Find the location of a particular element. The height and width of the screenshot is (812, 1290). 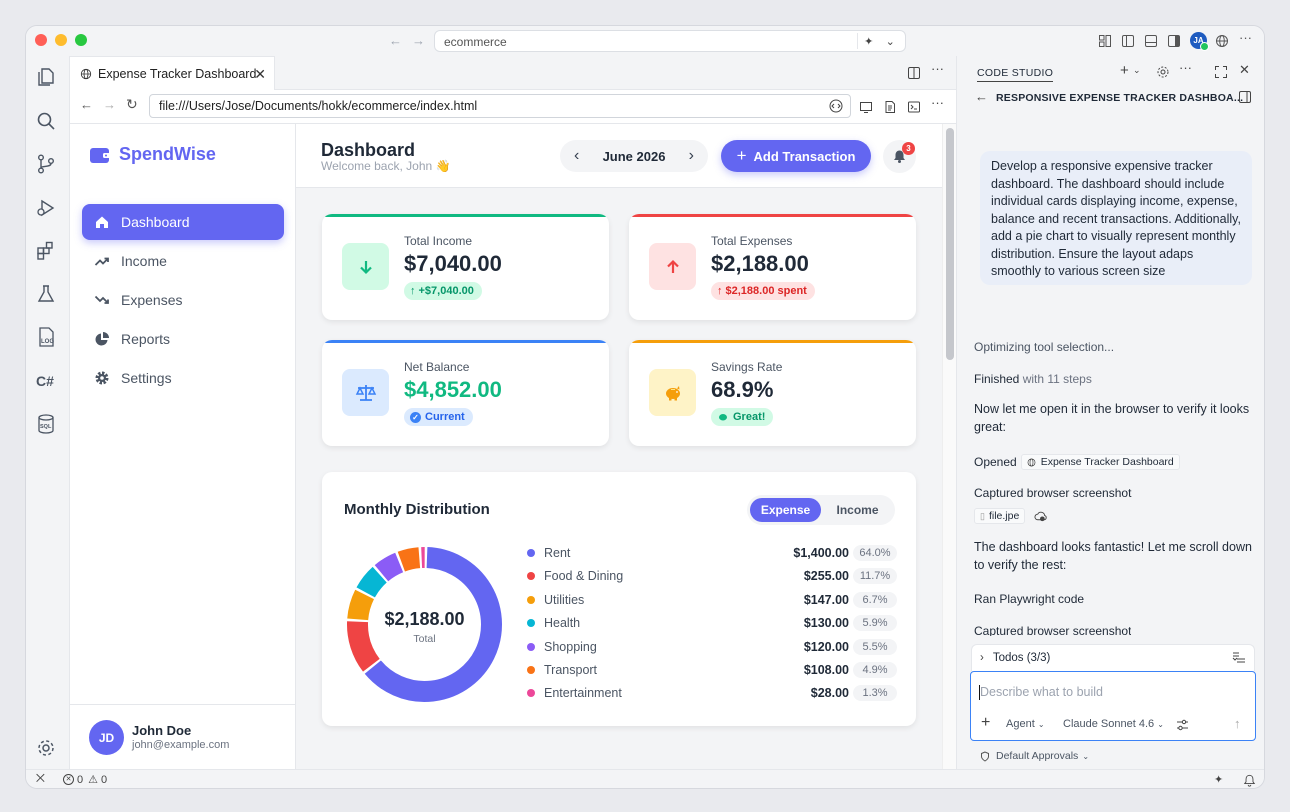

toggle-secondary-sidebar-icon is located at coordinates (1174, 41).